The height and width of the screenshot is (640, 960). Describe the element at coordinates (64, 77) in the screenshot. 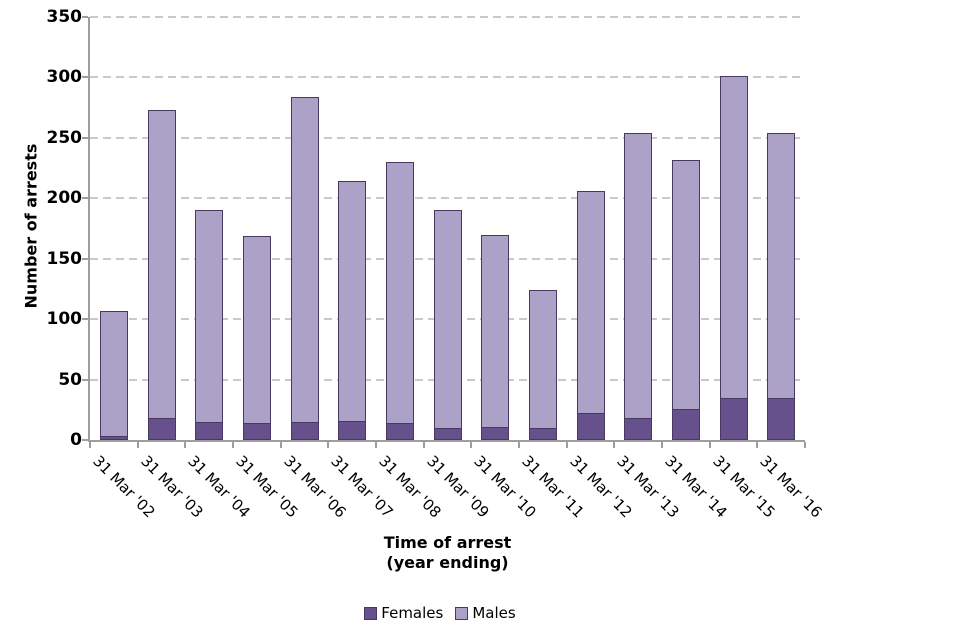

I see `y-tick-label-300: 300` at that location.